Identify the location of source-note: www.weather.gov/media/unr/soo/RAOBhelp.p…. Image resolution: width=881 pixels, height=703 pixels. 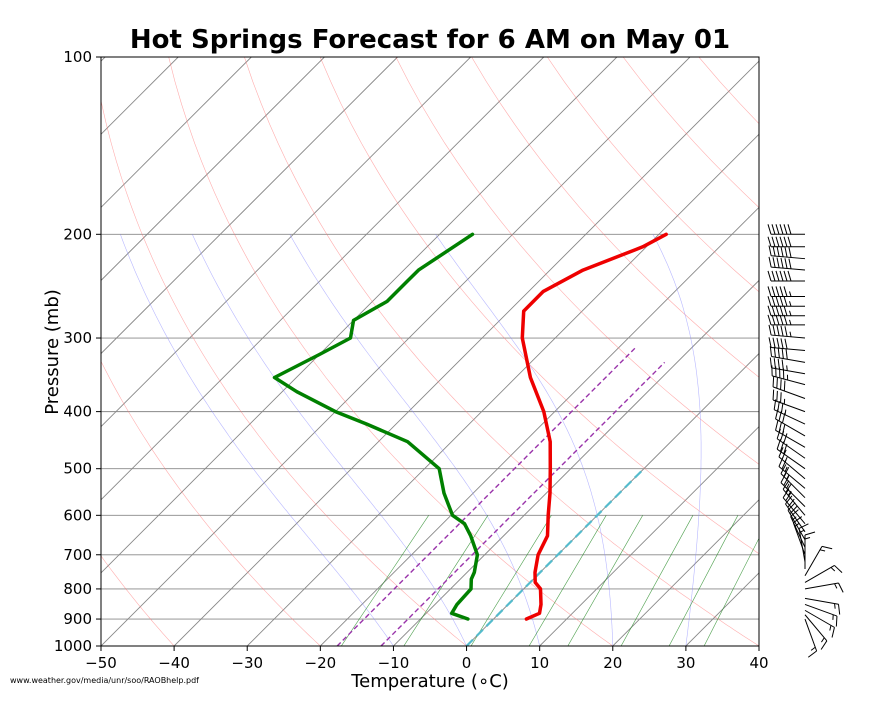
(104, 680).